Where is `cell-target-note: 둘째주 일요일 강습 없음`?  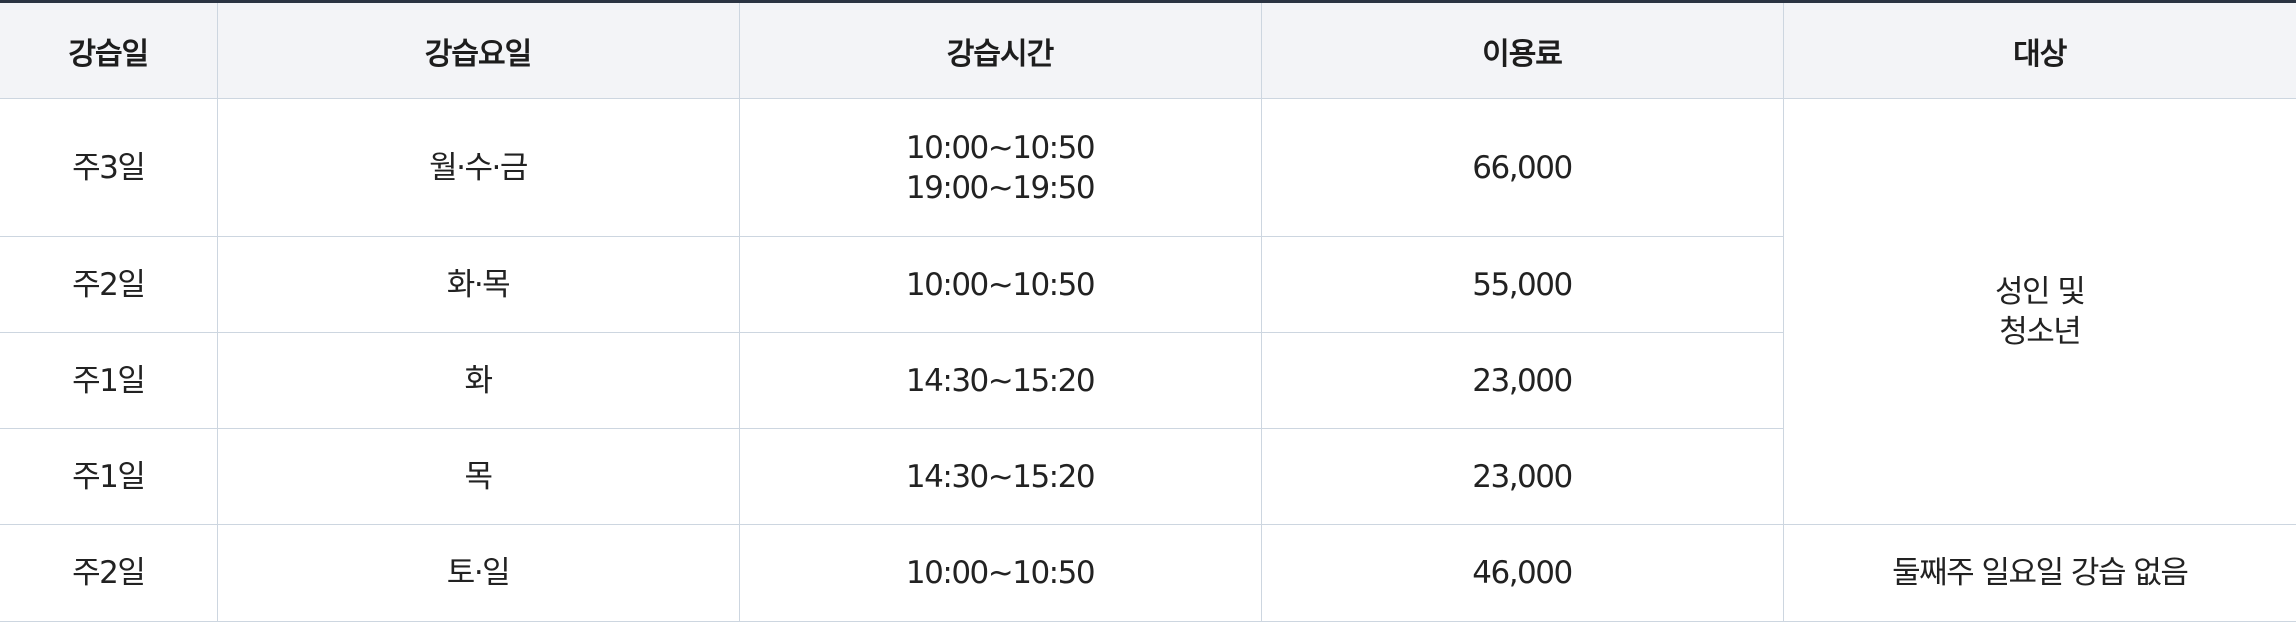
cell-target-note: 둘째주 일요일 강습 없음 is located at coordinates (2039, 573).